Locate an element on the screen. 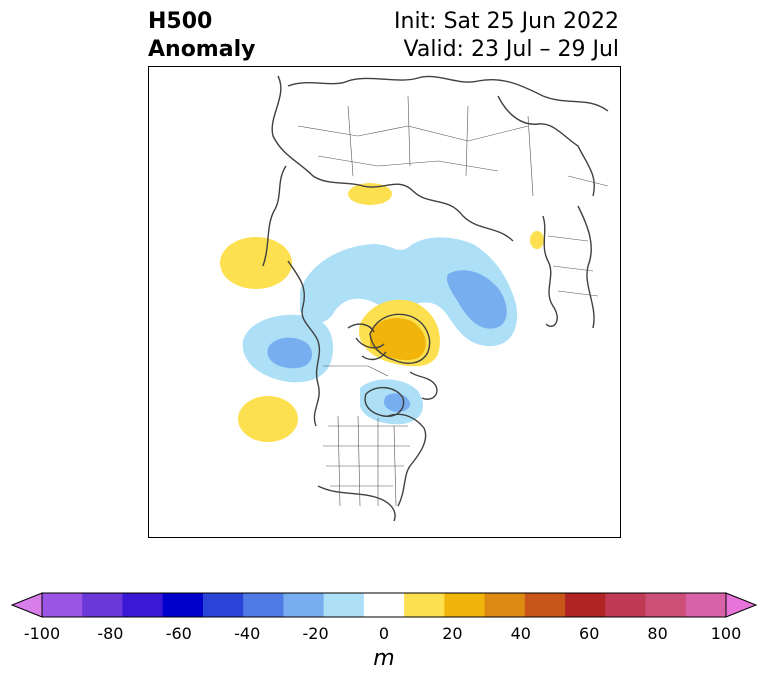 This screenshot has height=684, width=768. colorbar-unit: m is located at coordinates (384, 658).